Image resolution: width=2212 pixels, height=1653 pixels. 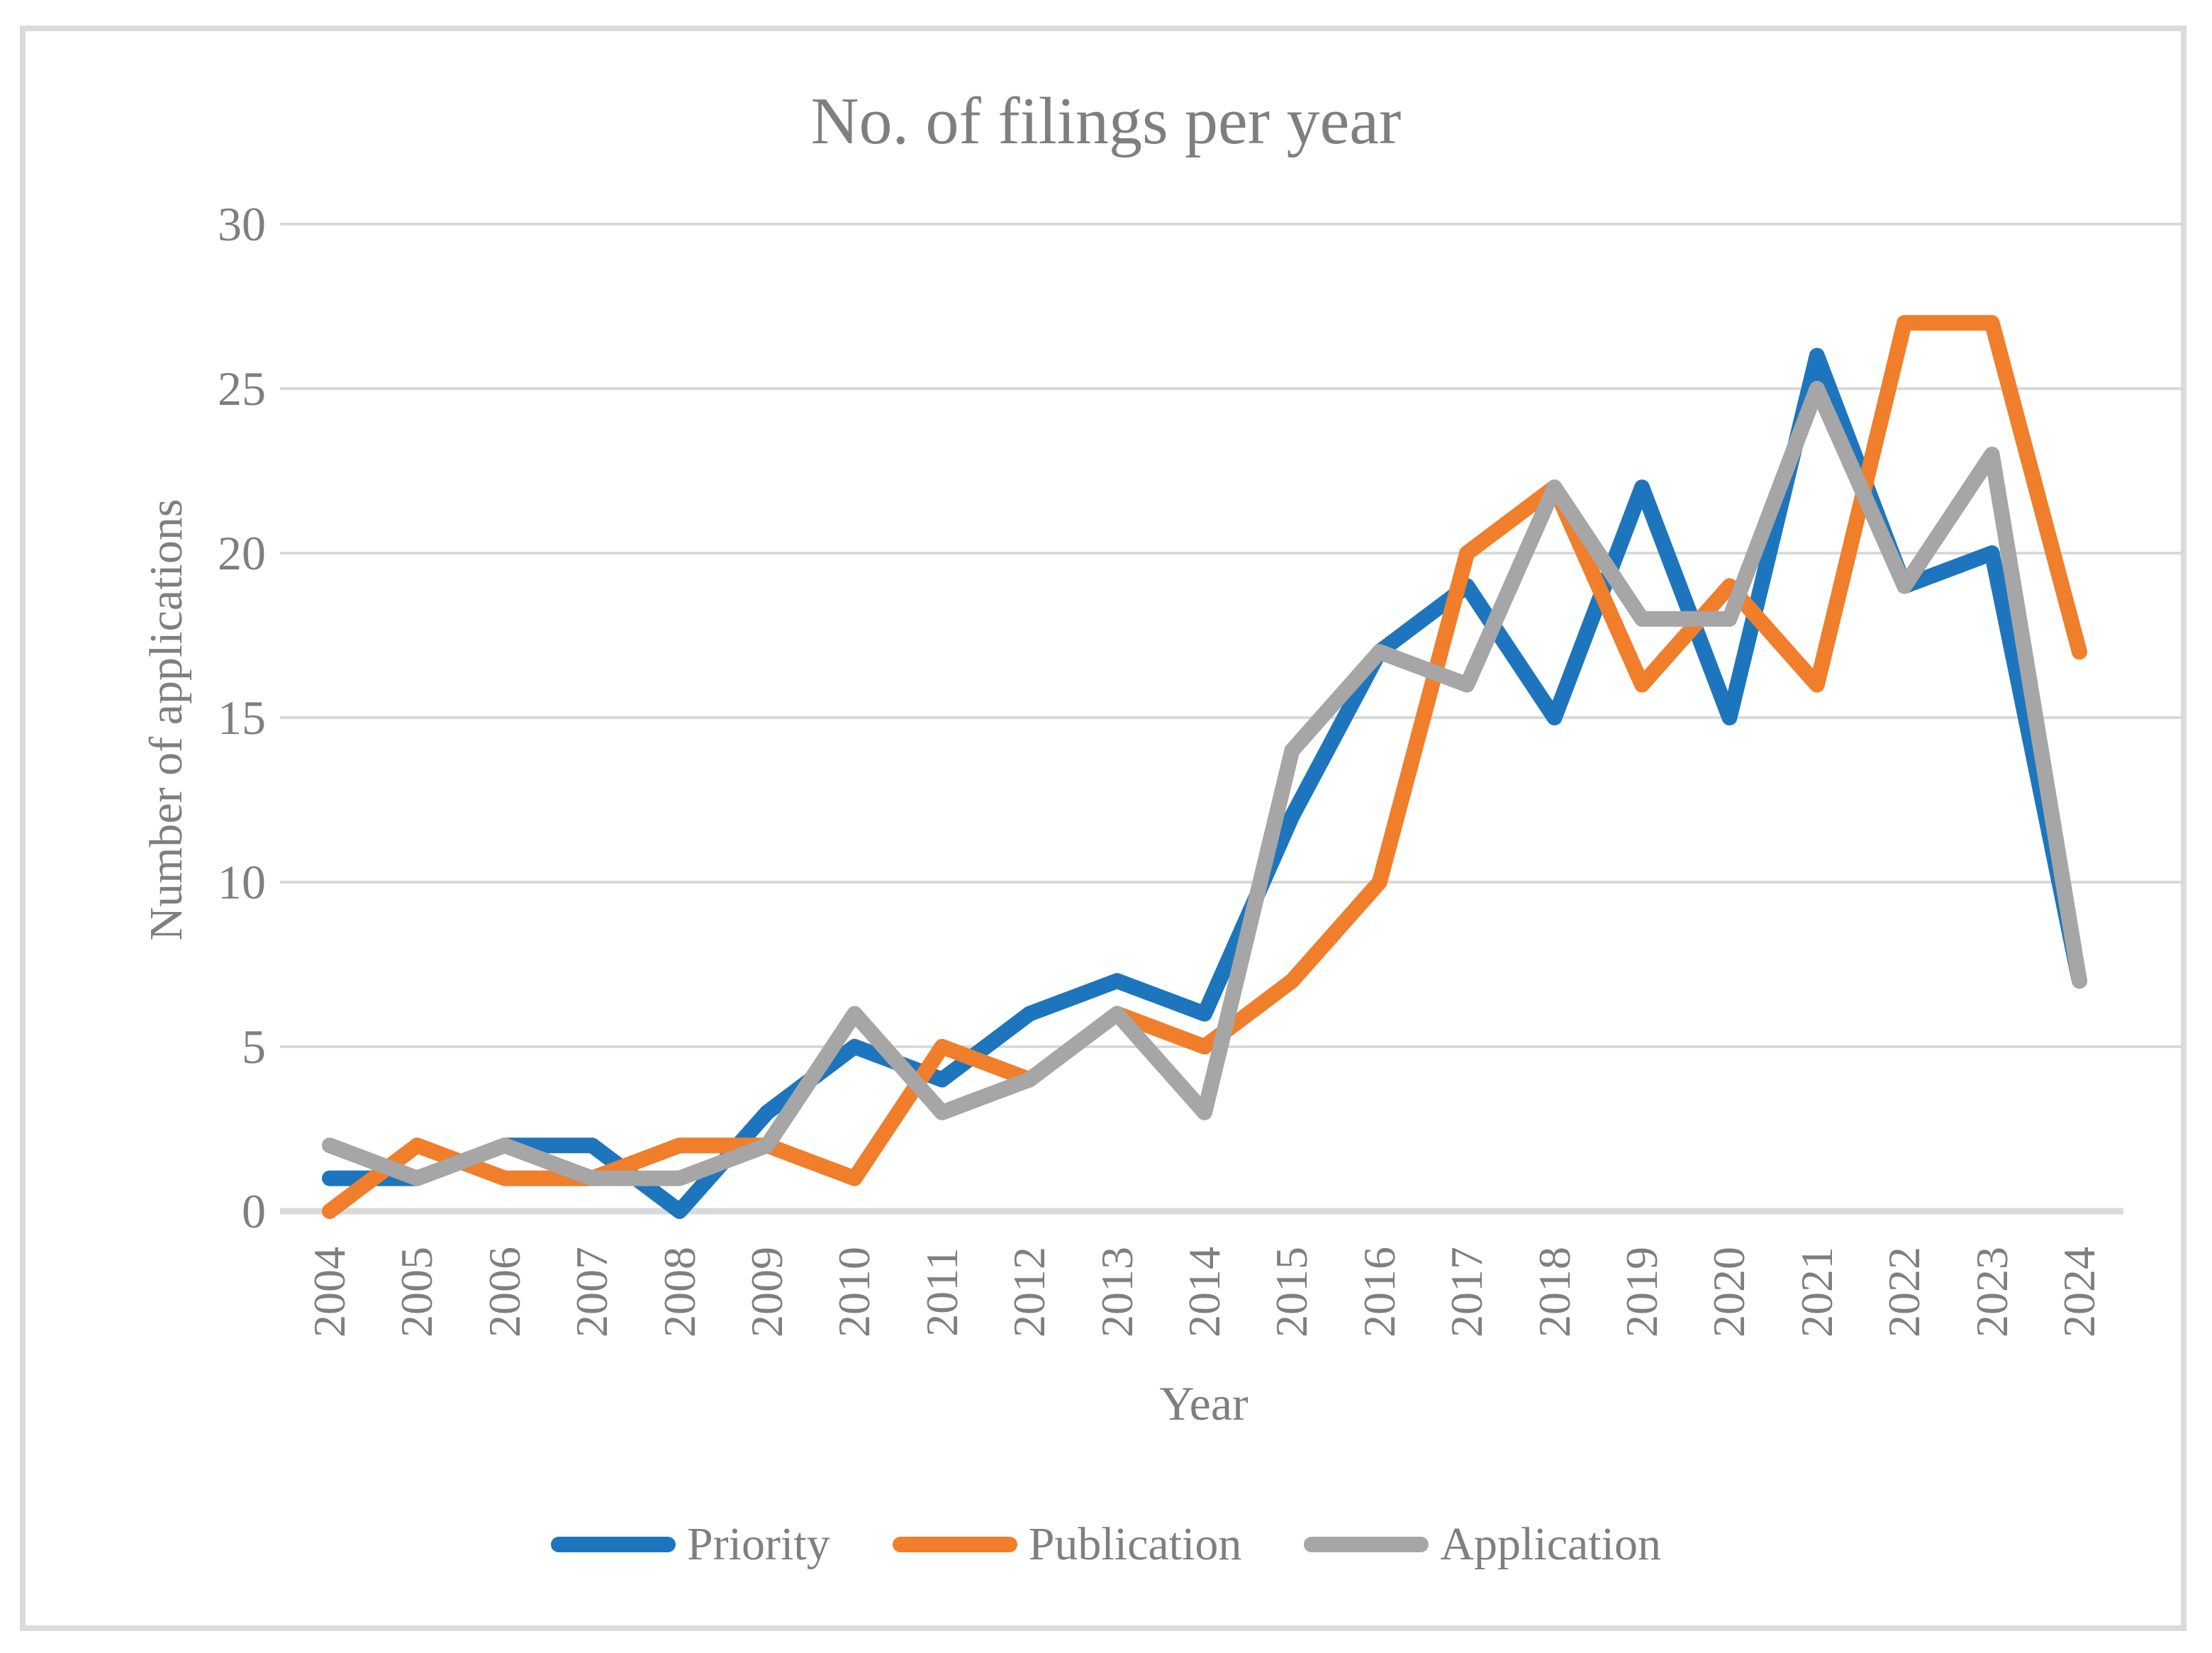 What do you see at coordinates (242, 718) in the screenshot?
I see `y-tick-label-15: 15` at bounding box center [242, 718].